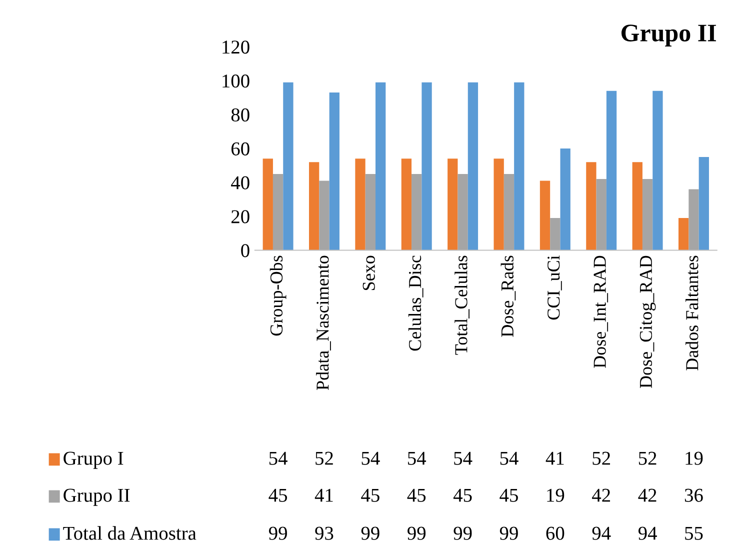 The width and height of the screenshot is (739, 550). What do you see at coordinates (601, 312) in the screenshot?
I see `x-tick-label: Dose_Int_RAD` at bounding box center [601, 312].